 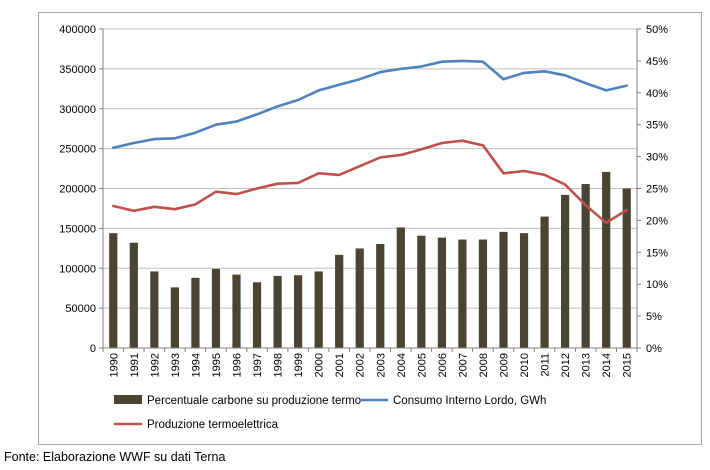 I want to click on right-axis-tick-label: 20%, so click(x=657, y=221).